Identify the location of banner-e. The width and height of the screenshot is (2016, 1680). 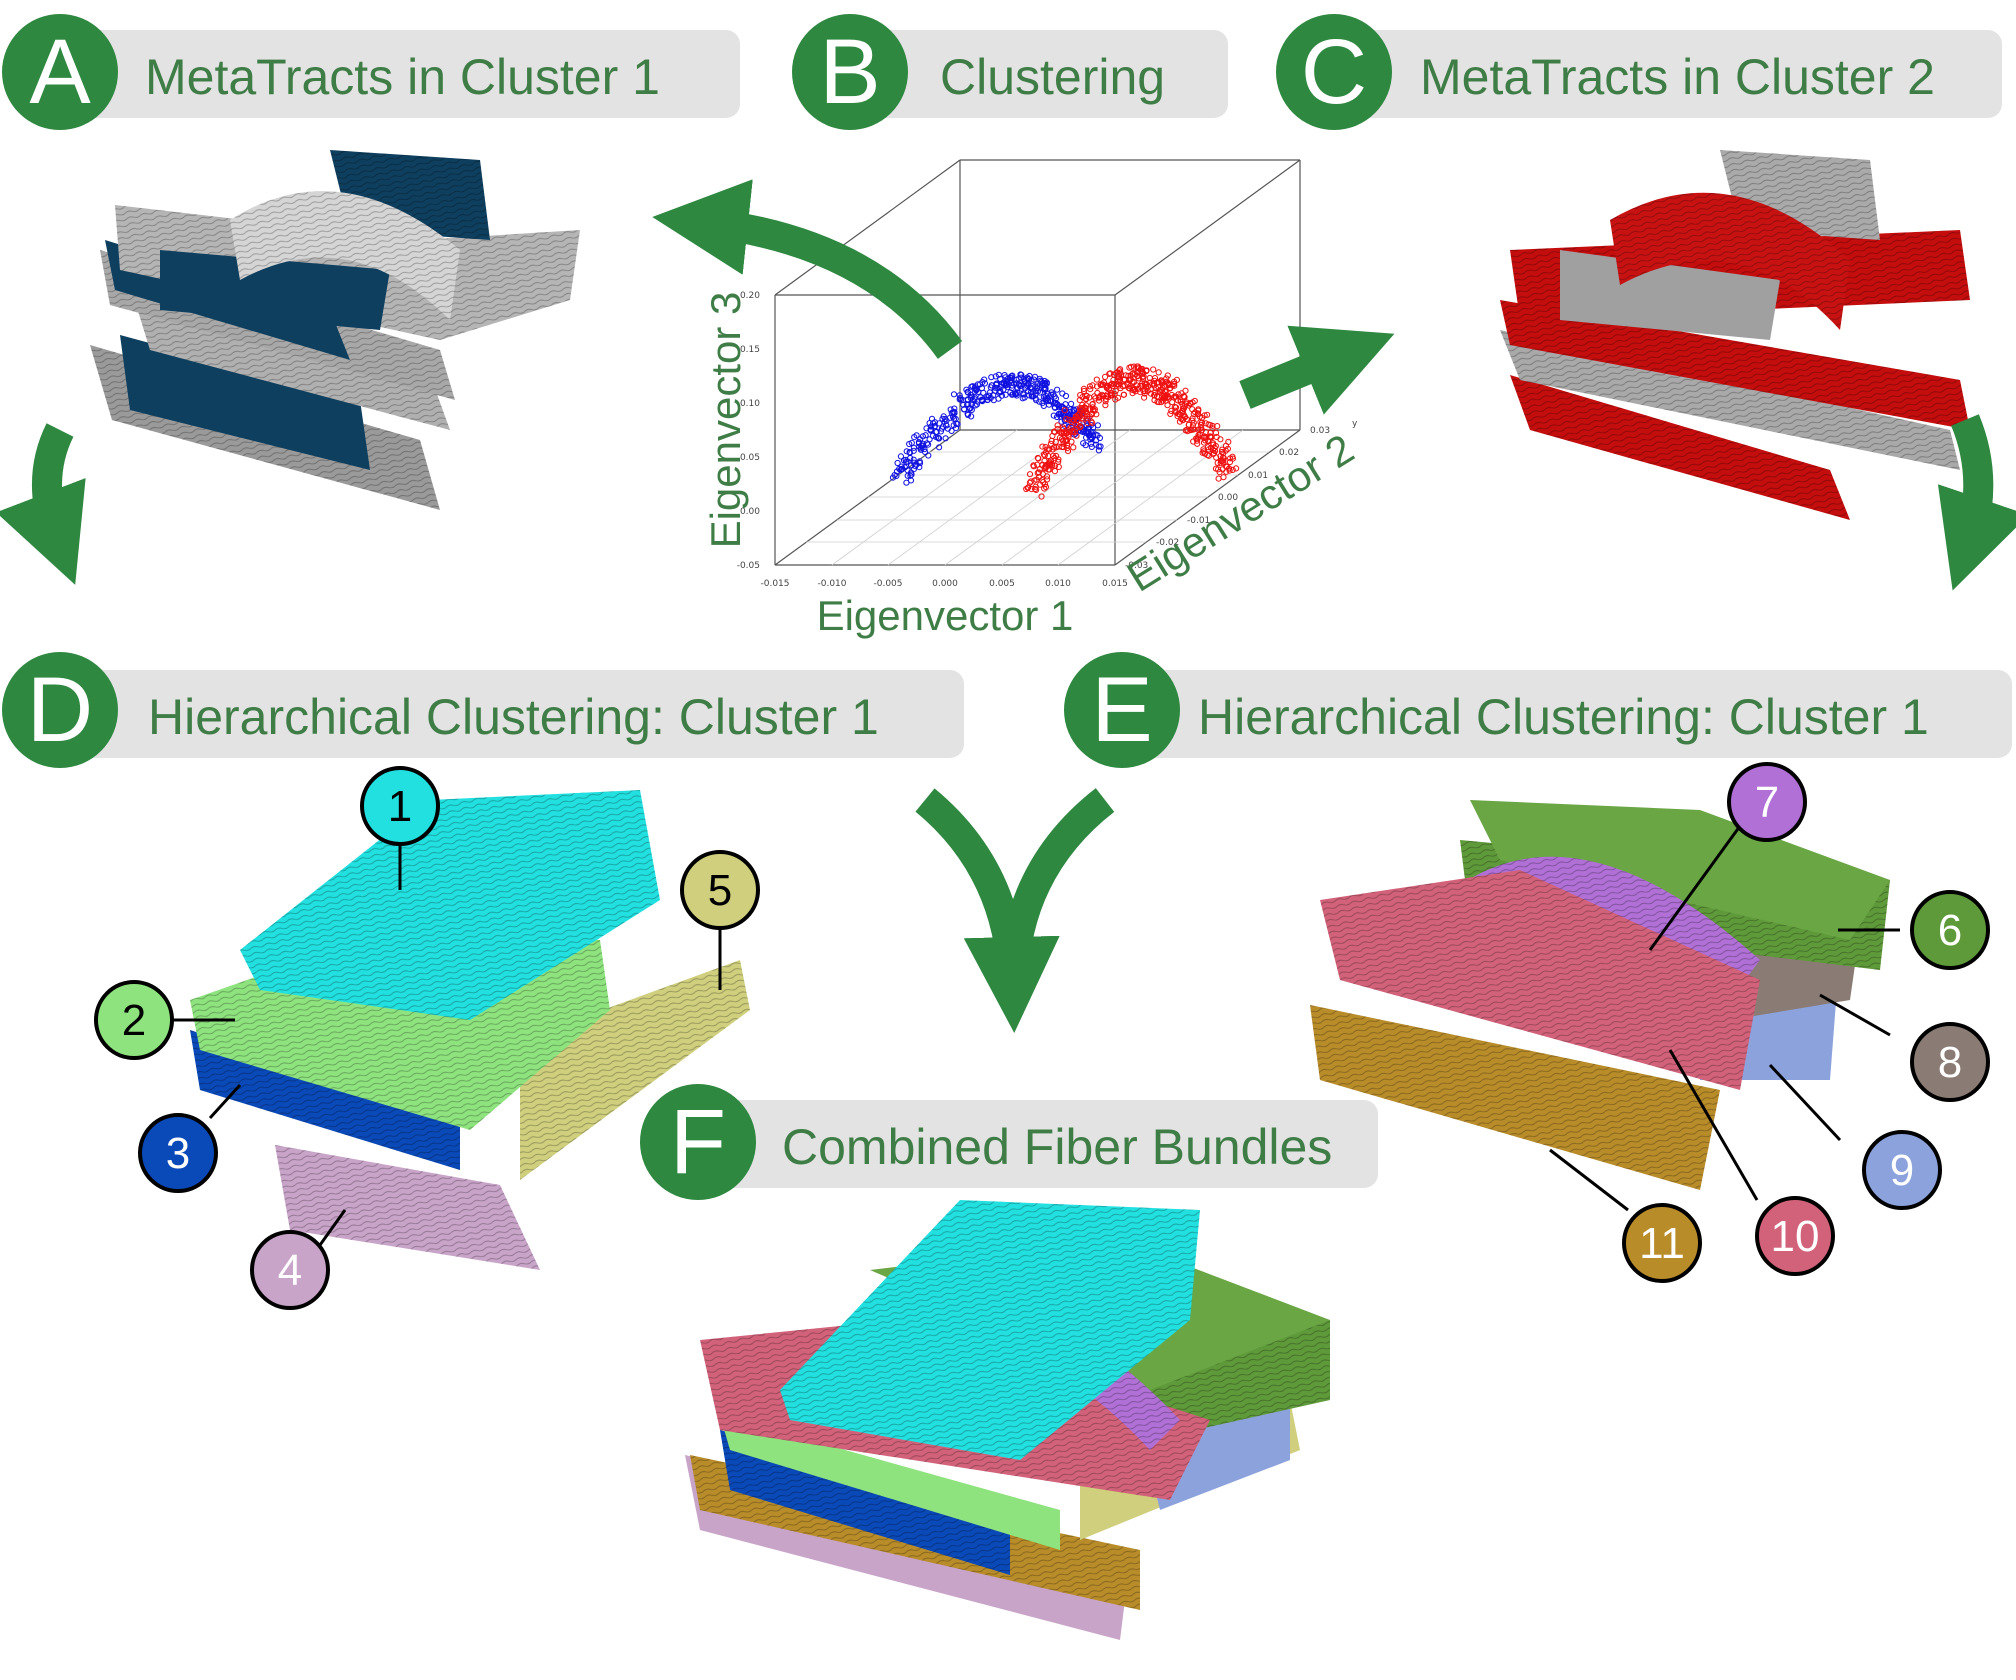
(1571, 714).